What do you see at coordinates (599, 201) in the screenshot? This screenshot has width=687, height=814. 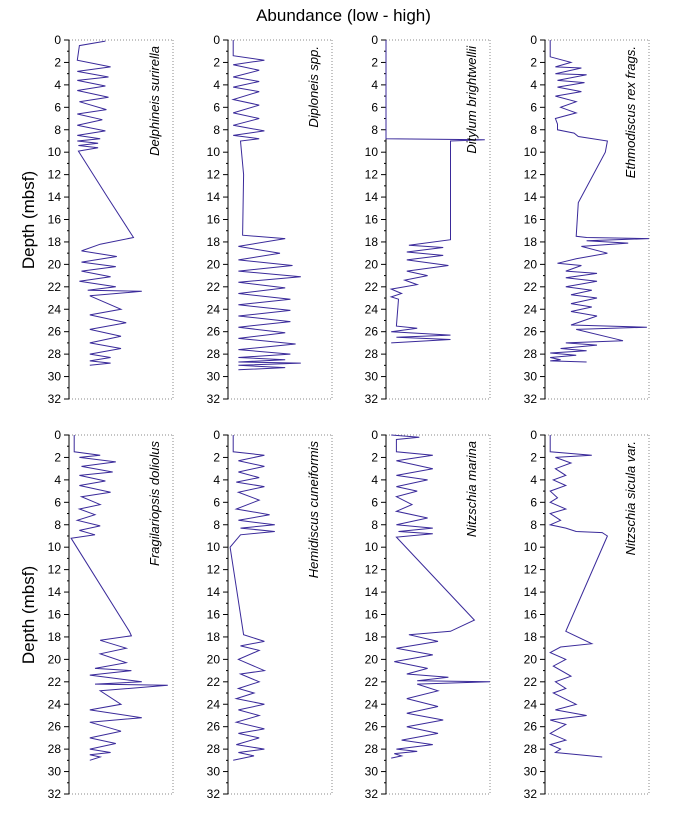 I see `series-line-ethmodiscus-rex-frags` at bounding box center [599, 201].